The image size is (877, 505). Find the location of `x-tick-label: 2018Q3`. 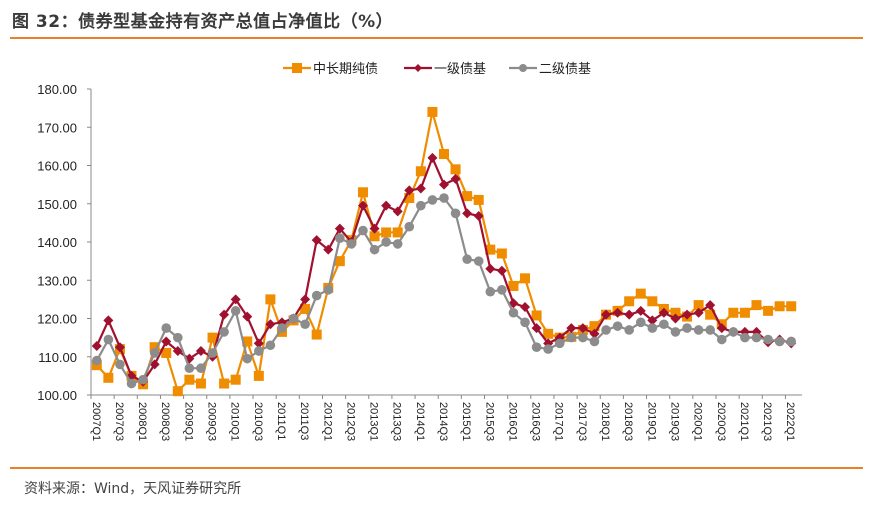

x-tick-label: 2018Q3 is located at coordinates (628, 421).